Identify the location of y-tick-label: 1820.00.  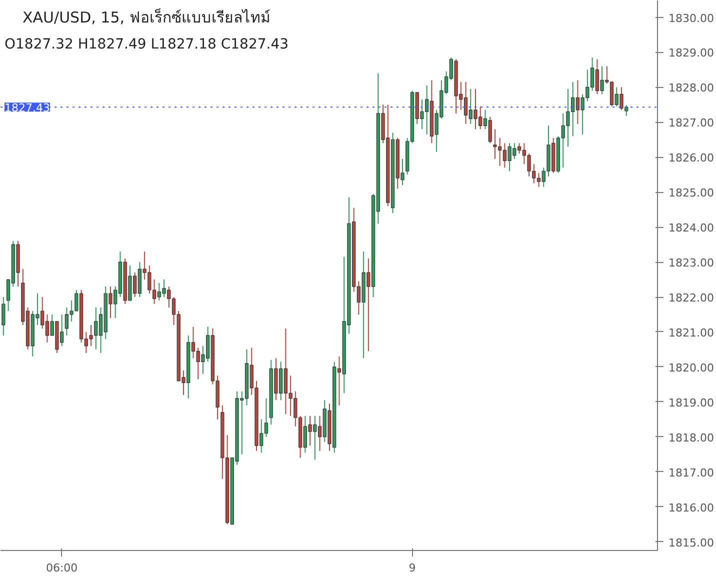
(691, 367).